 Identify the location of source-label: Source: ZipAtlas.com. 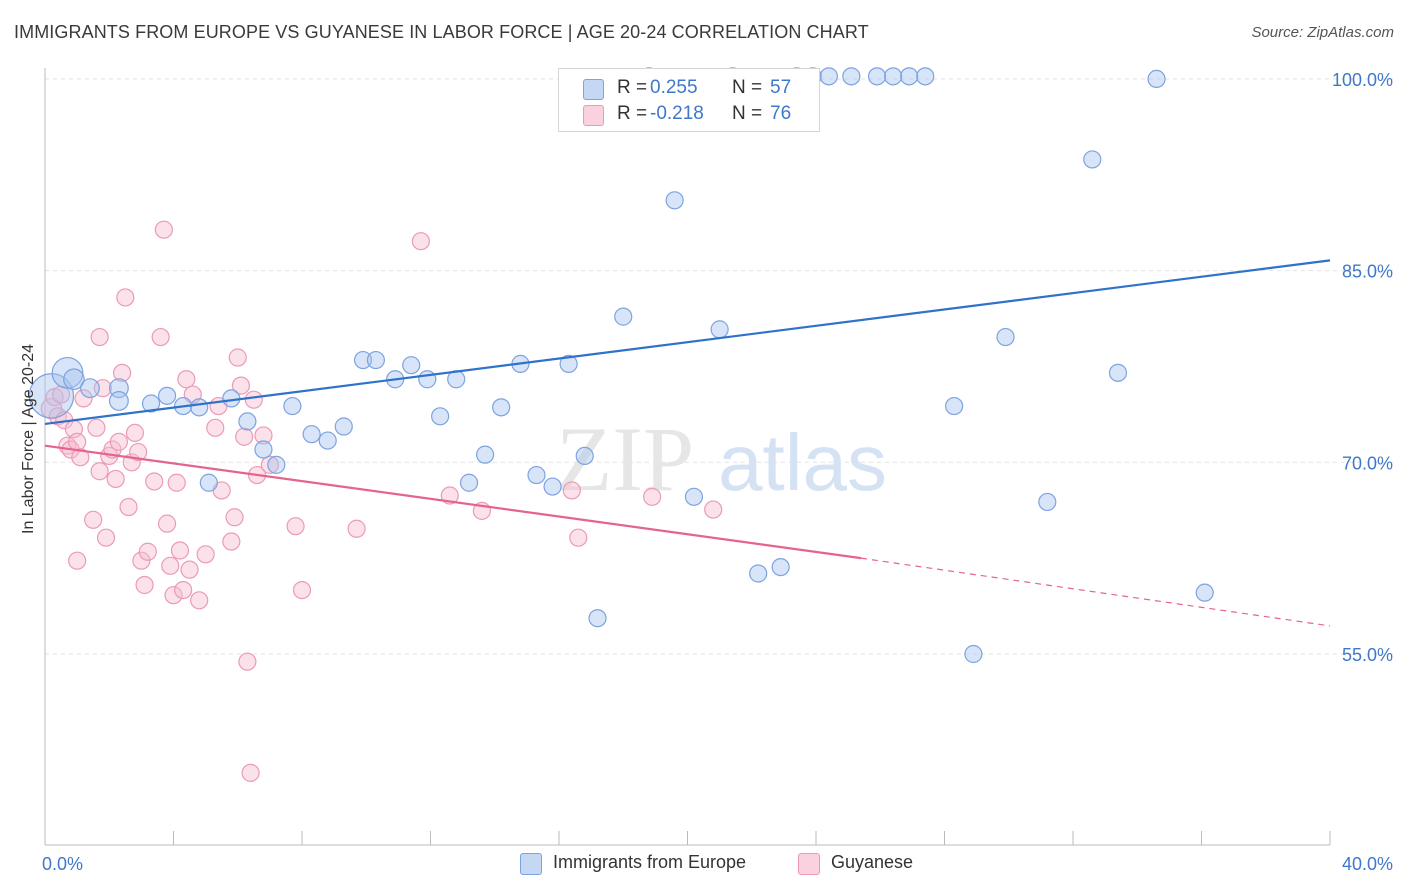
(1322, 32).